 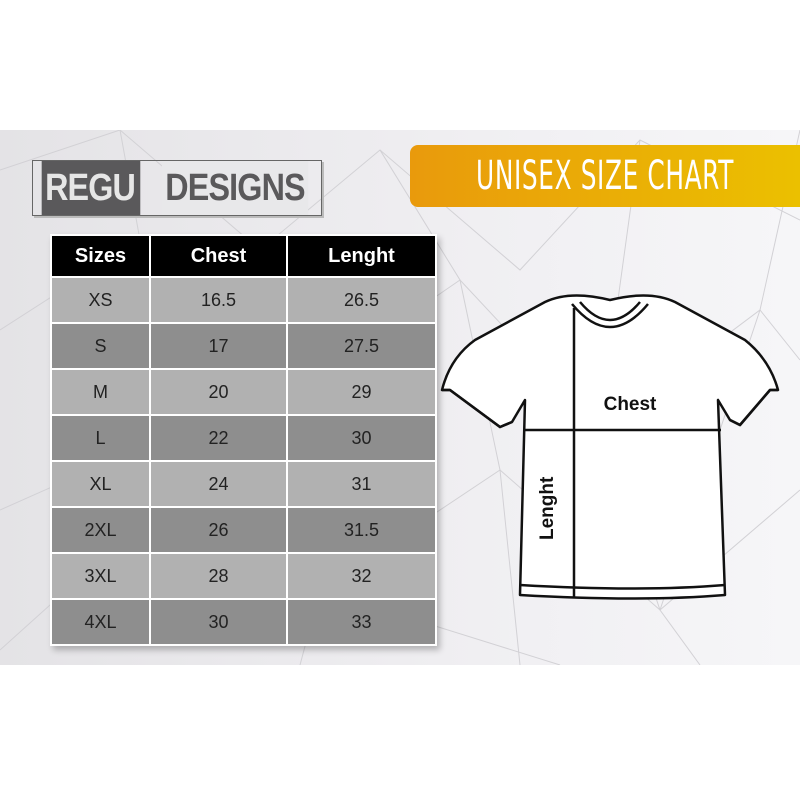 I want to click on length-label: Lenght, so click(x=547, y=508).